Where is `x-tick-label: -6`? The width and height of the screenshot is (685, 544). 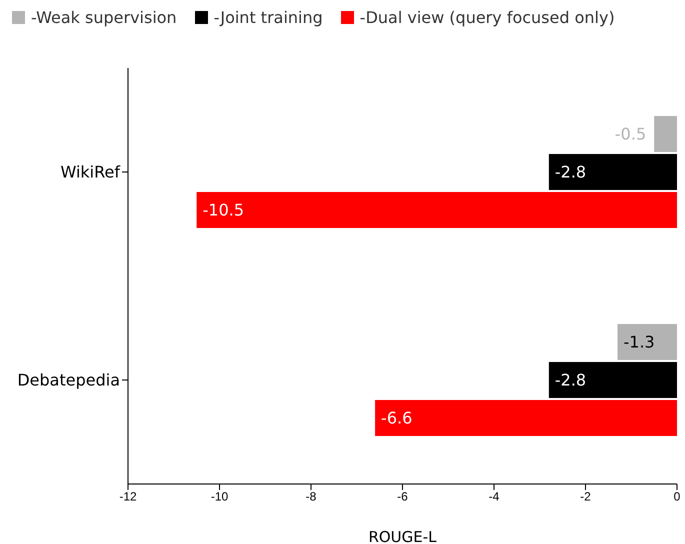
x-tick-label: -6 is located at coordinates (402, 497).